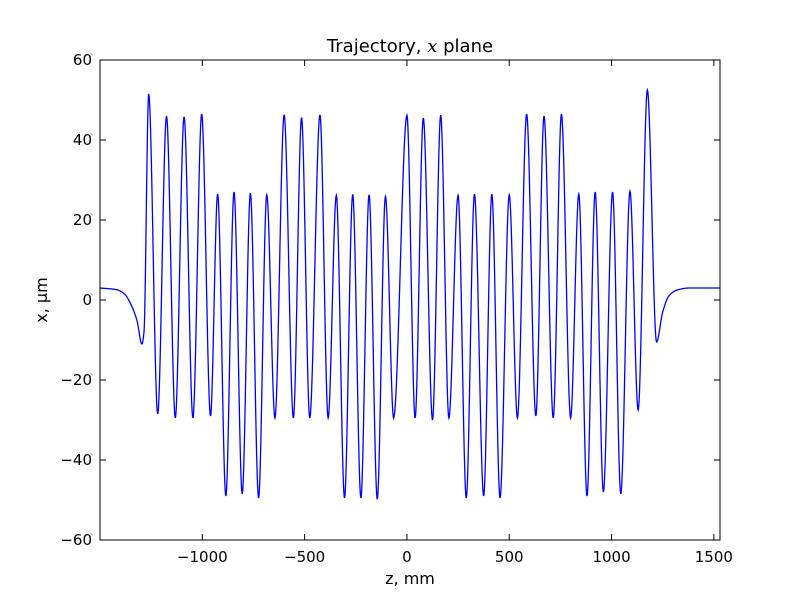  What do you see at coordinates (202, 557) in the screenshot?
I see `x-tick-label: −1000` at bounding box center [202, 557].